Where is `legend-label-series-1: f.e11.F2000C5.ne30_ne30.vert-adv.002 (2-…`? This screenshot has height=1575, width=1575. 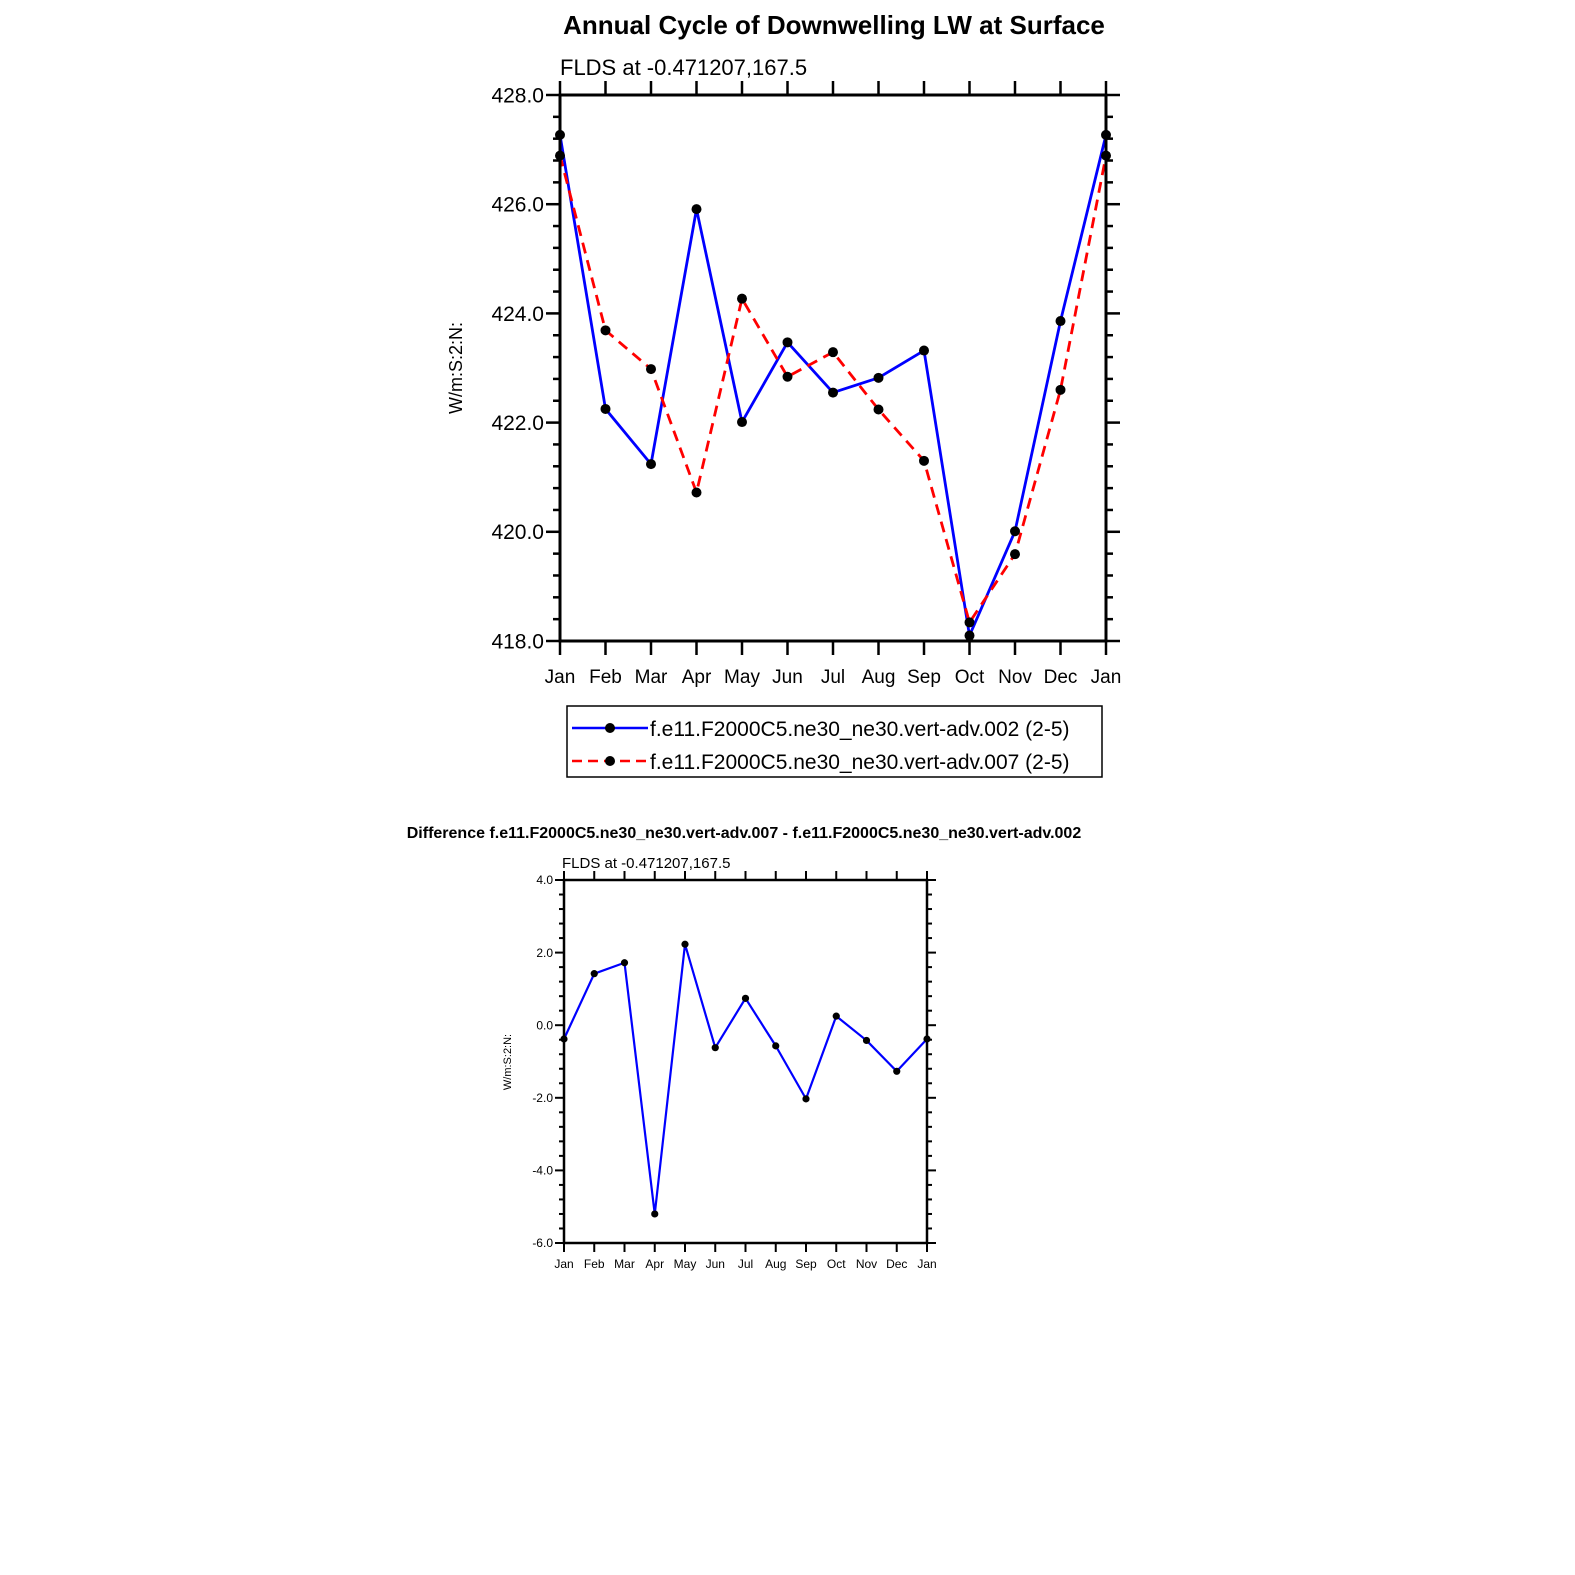
legend-label-series-1: f.e11.F2000C5.ne30_ne30.vert-adv.002 (2-… is located at coordinates (860, 729).